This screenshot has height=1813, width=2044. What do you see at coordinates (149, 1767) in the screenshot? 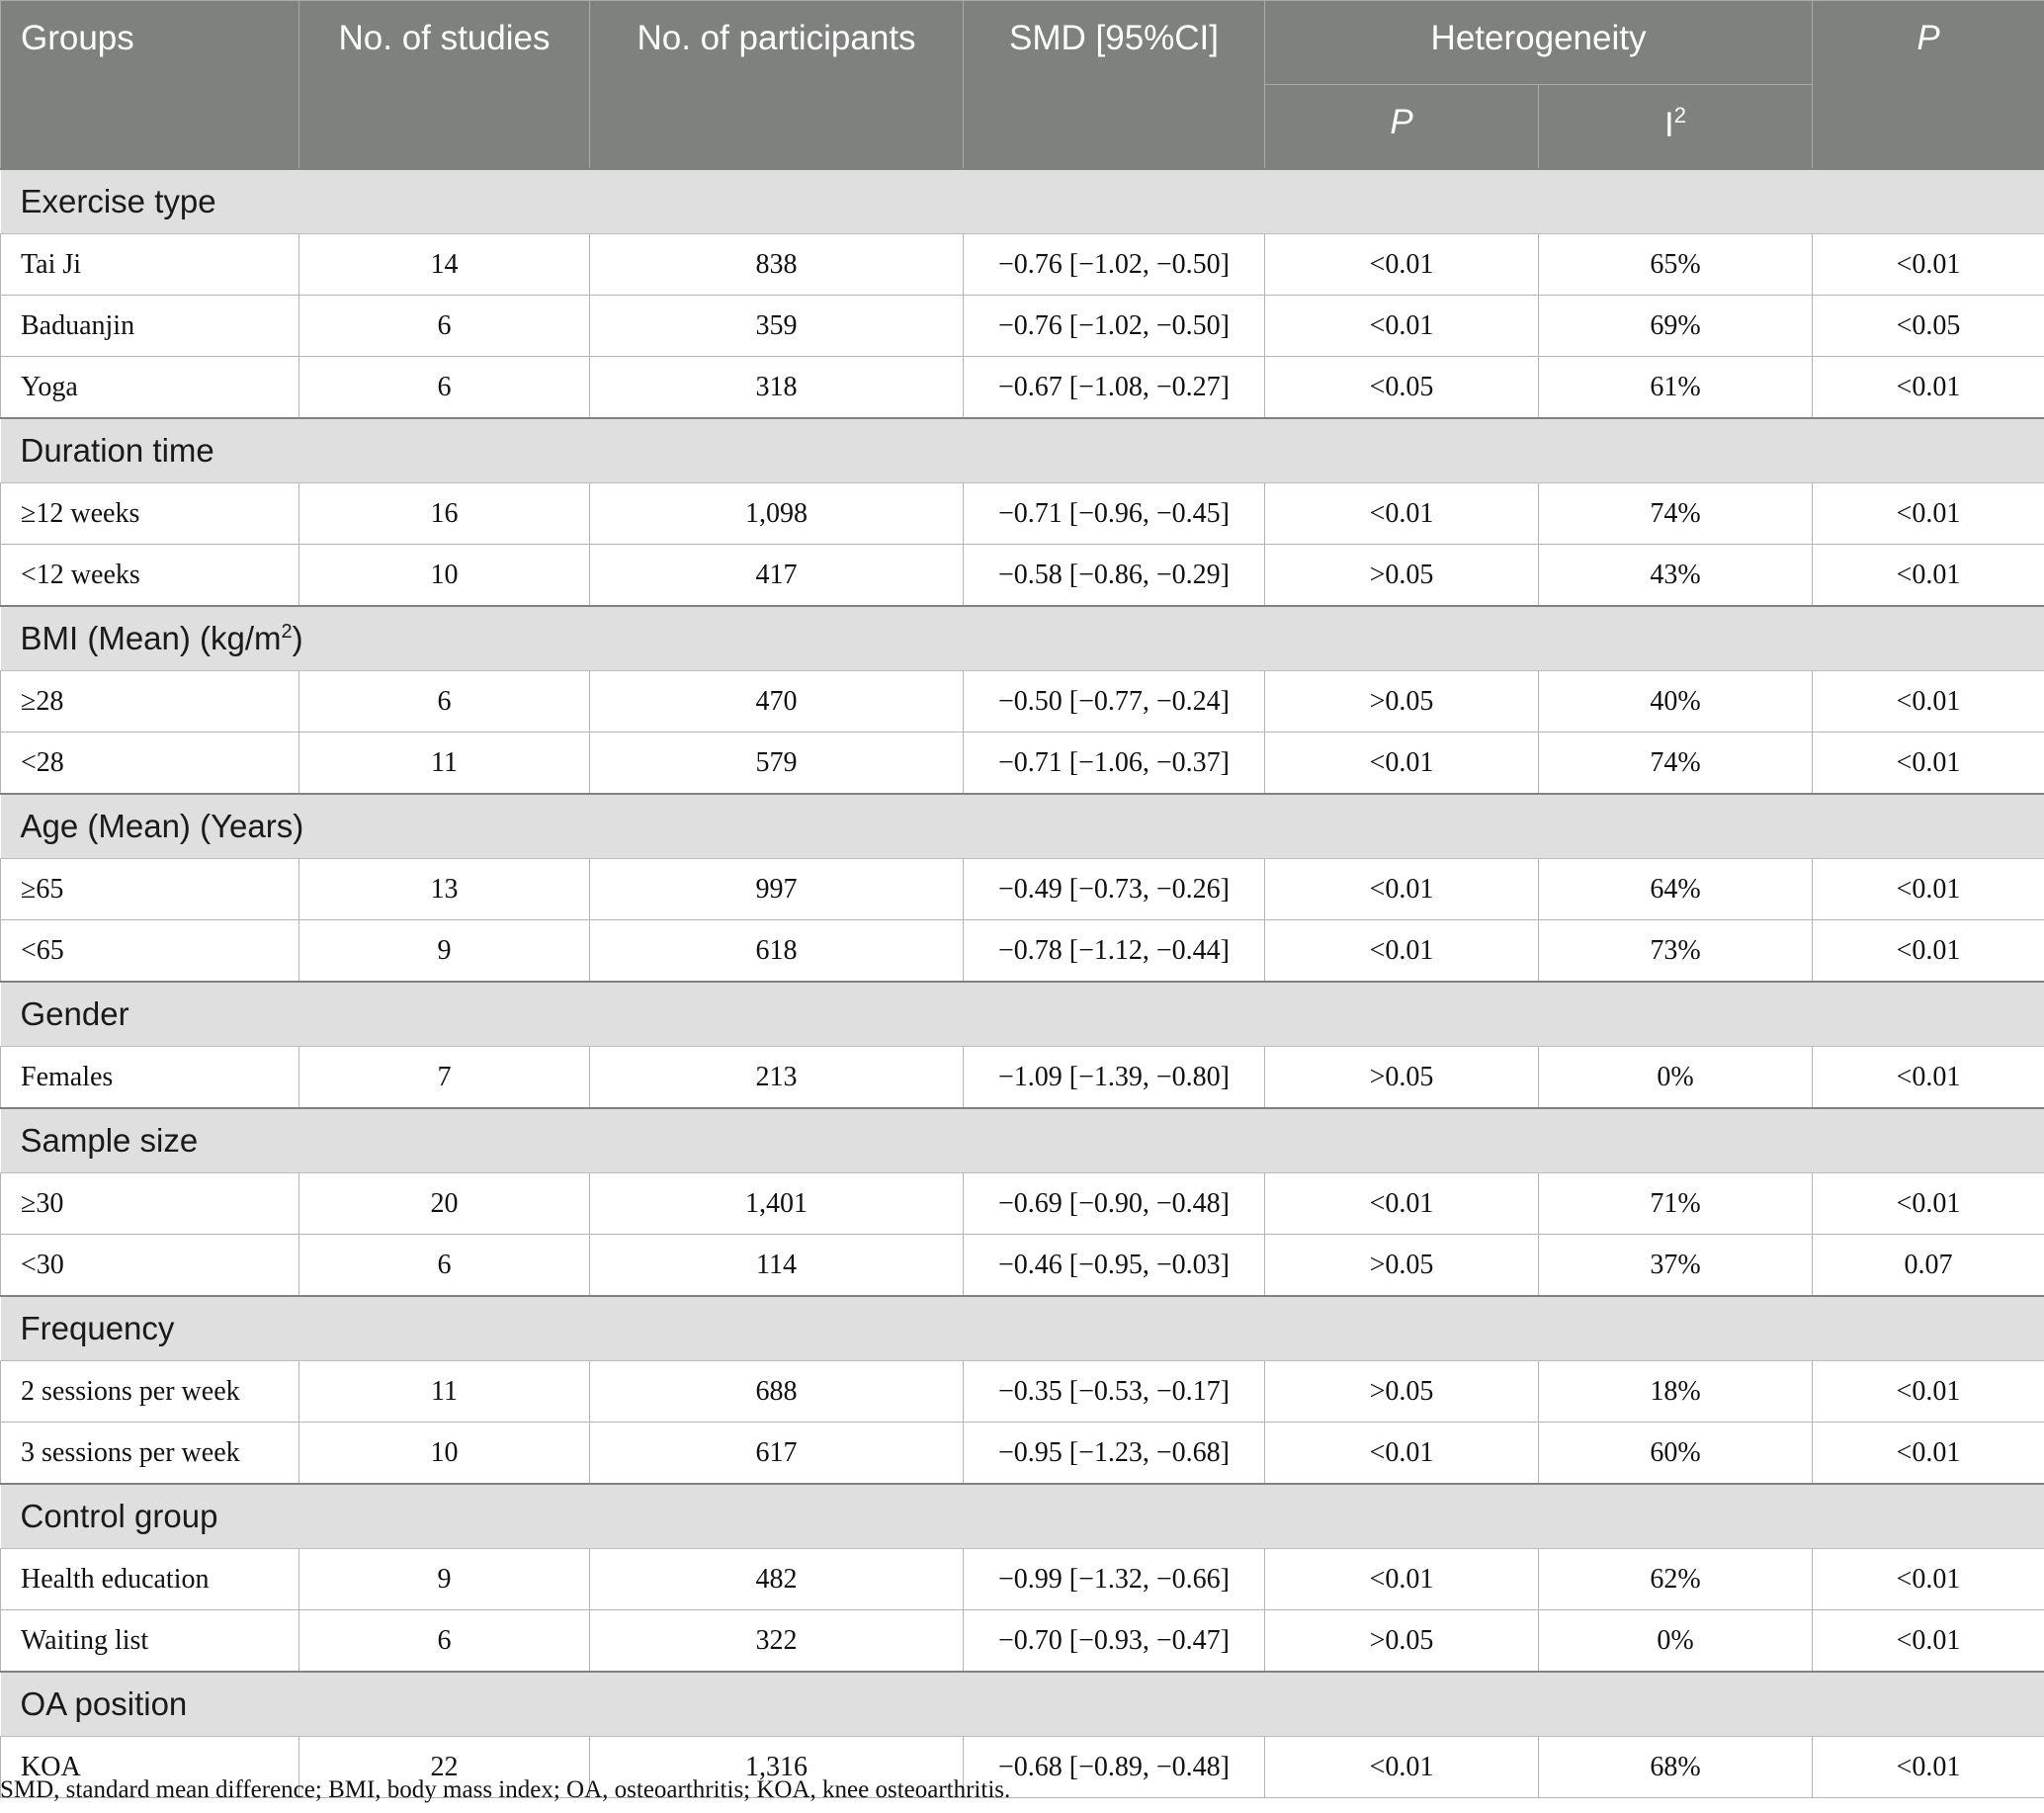
I see `row-label: KOA` at bounding box center [149, 1767].